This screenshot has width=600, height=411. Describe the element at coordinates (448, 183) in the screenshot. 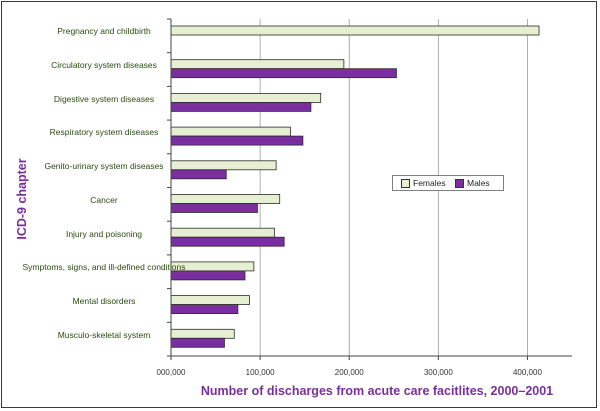

I see `legend: Females Males` at that location.